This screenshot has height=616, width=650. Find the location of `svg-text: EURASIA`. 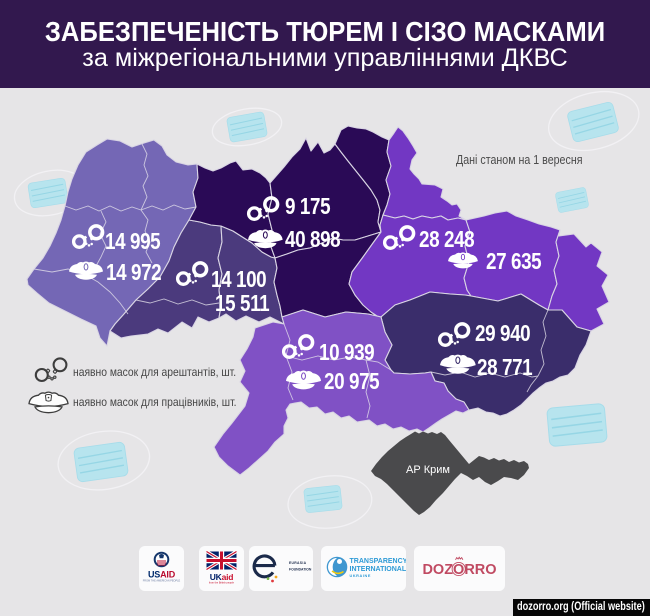

svg-text: EURASIA is located at coordinates (298, 563).